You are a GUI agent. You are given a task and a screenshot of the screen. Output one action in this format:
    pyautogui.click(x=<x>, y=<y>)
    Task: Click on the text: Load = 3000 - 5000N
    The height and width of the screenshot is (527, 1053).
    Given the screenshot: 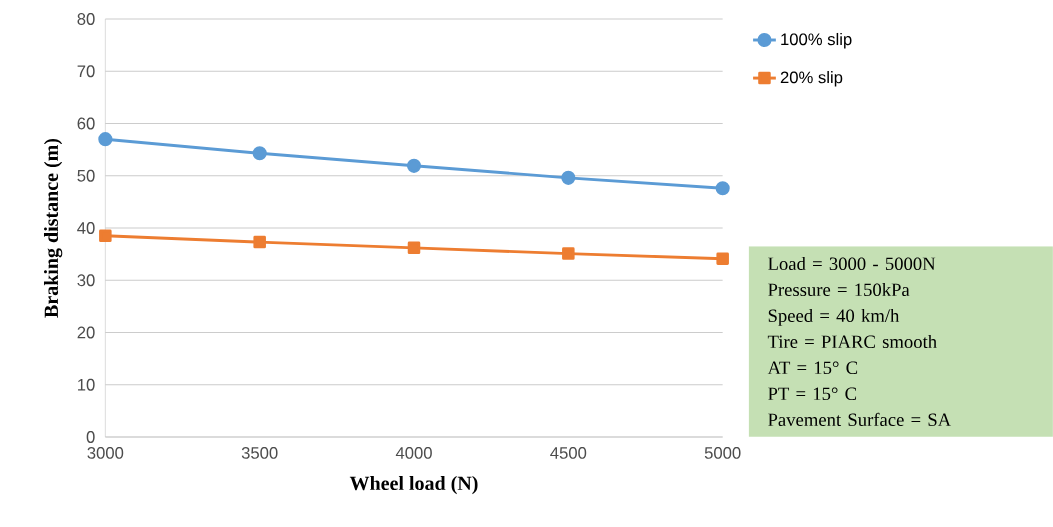 What is the action you would take?
    pyautogui.click(x=852, y=263)
    